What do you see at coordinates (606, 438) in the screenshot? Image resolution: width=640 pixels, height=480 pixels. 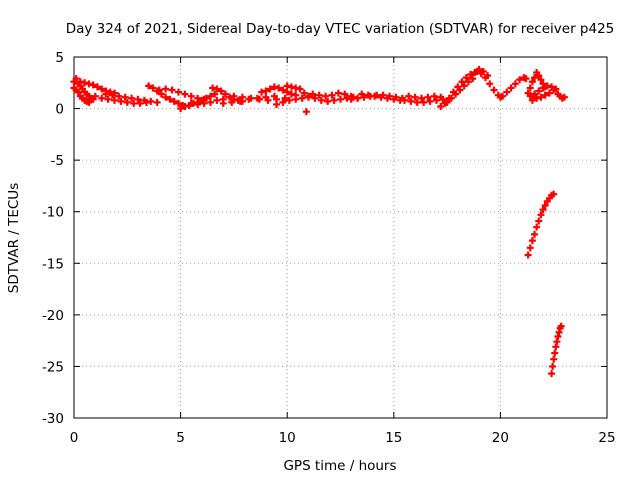 I see `x-tick-label: 25` at bounding box center [606, 438].